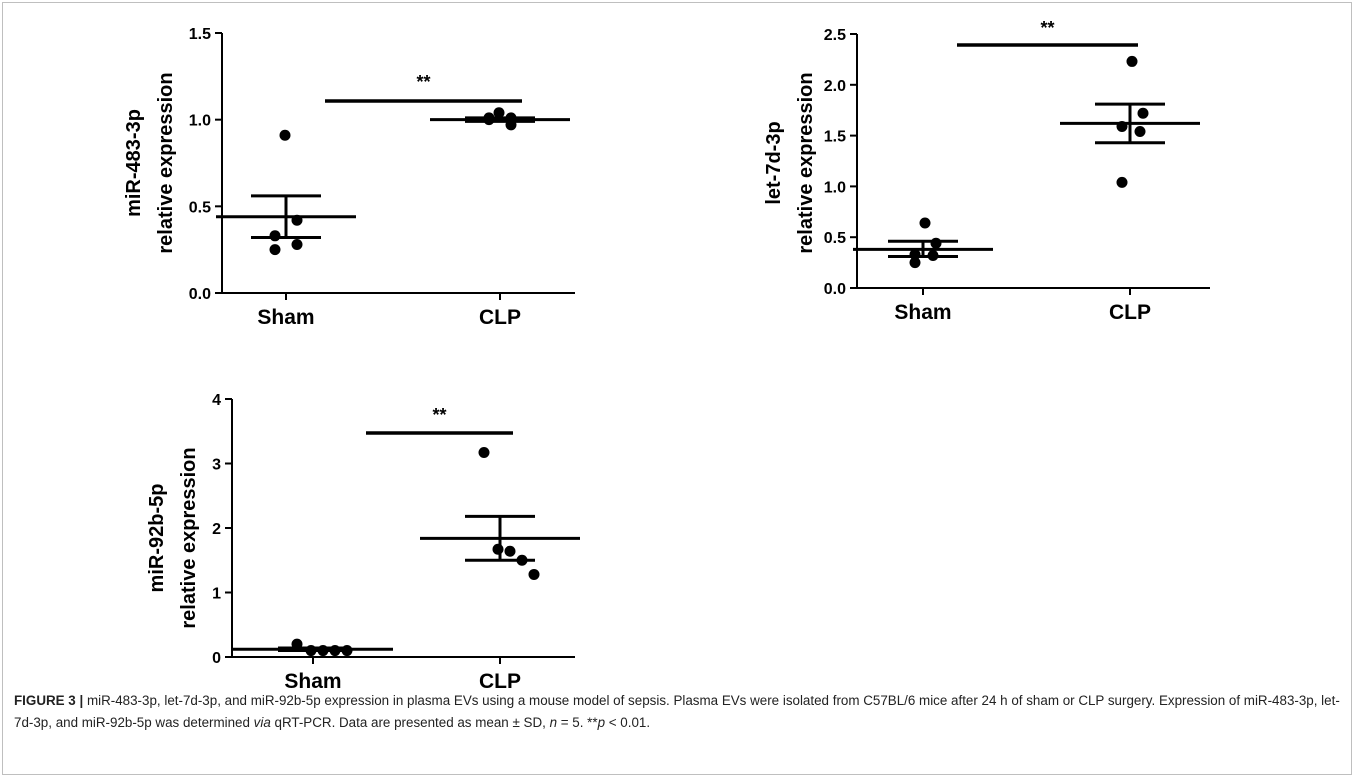 The image size is (1356, 779). I want to click on caption-text-3: = 5. **, so click(577, 722).